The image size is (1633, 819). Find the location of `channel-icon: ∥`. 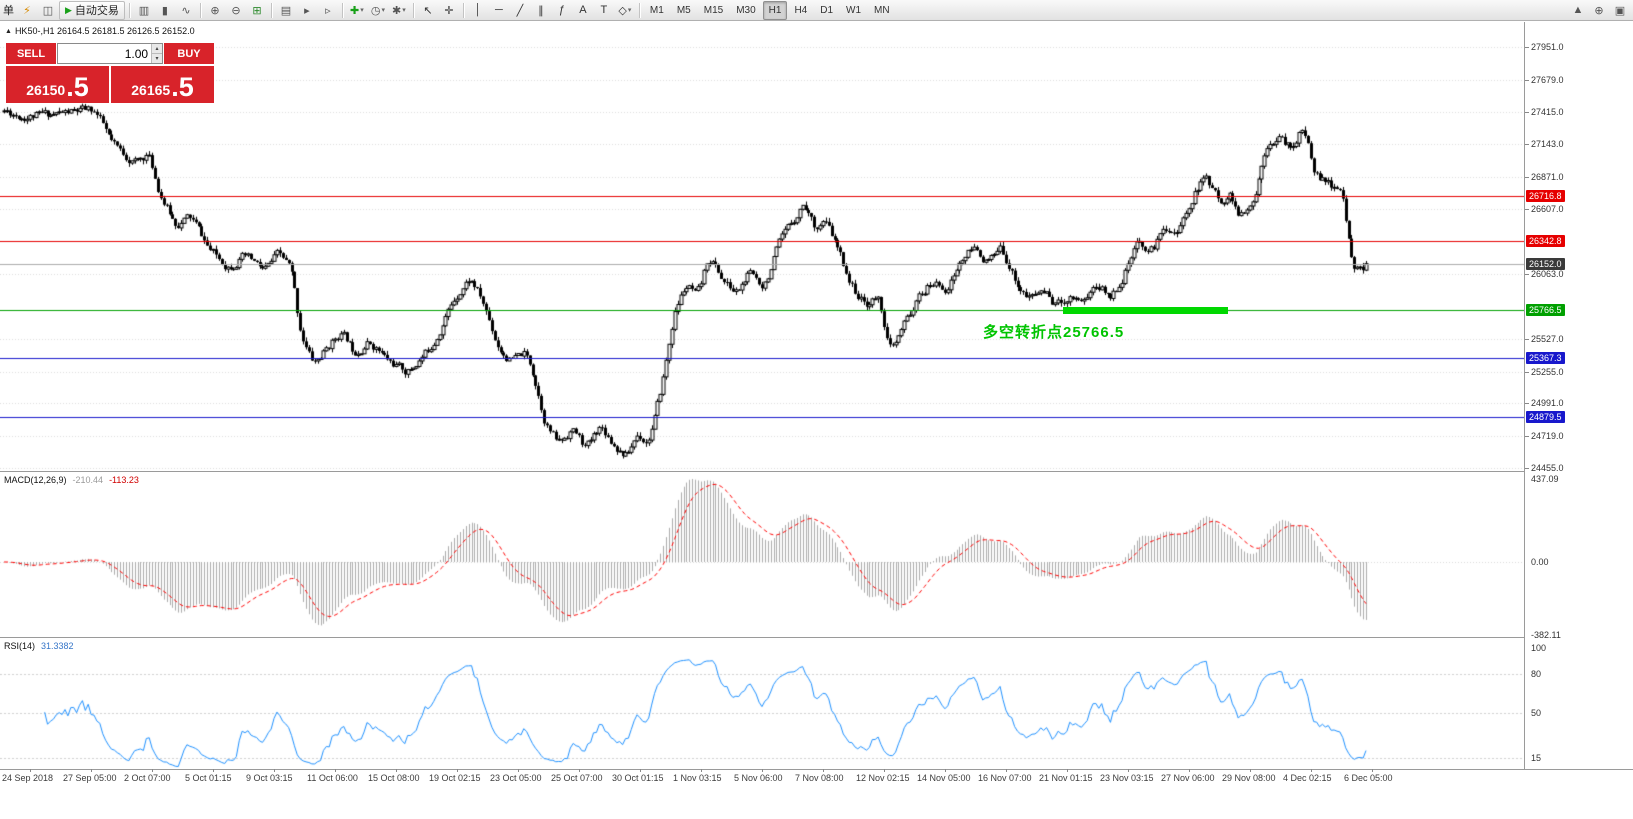

channel-icon: ∥ is located at coordinates (541, 10).